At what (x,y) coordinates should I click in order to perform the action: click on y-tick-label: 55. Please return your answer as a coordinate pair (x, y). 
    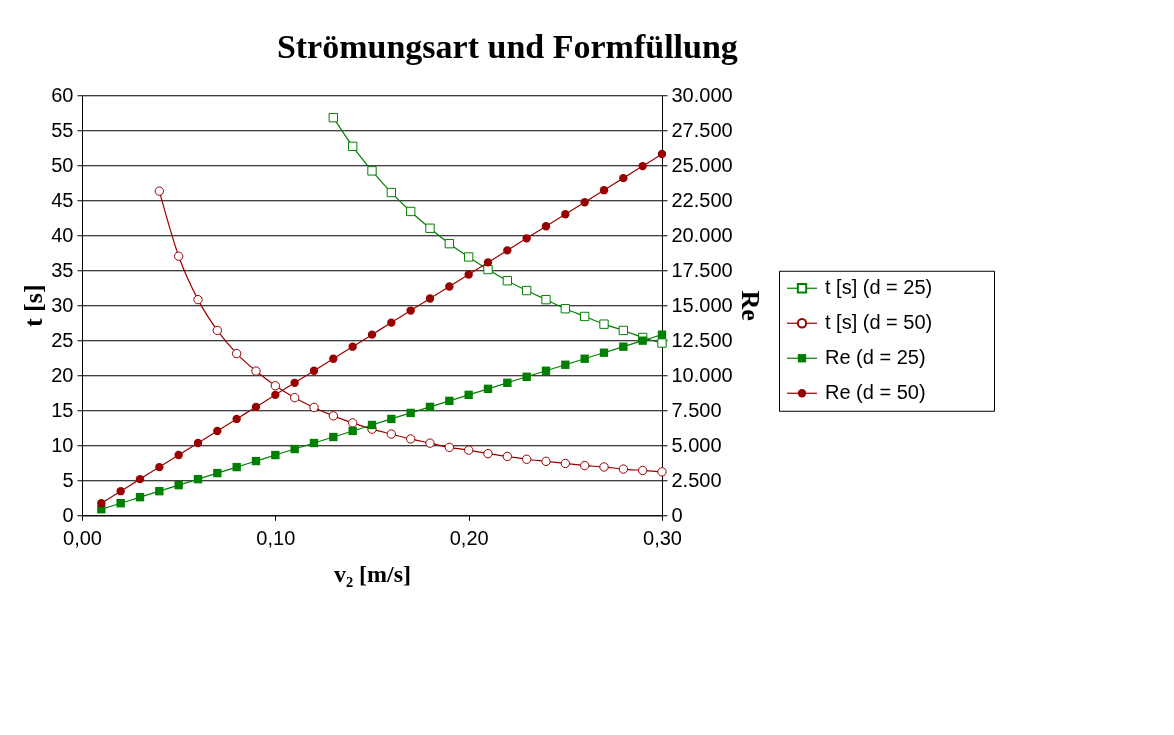
    Looking at the image, I should click on (62, 129).